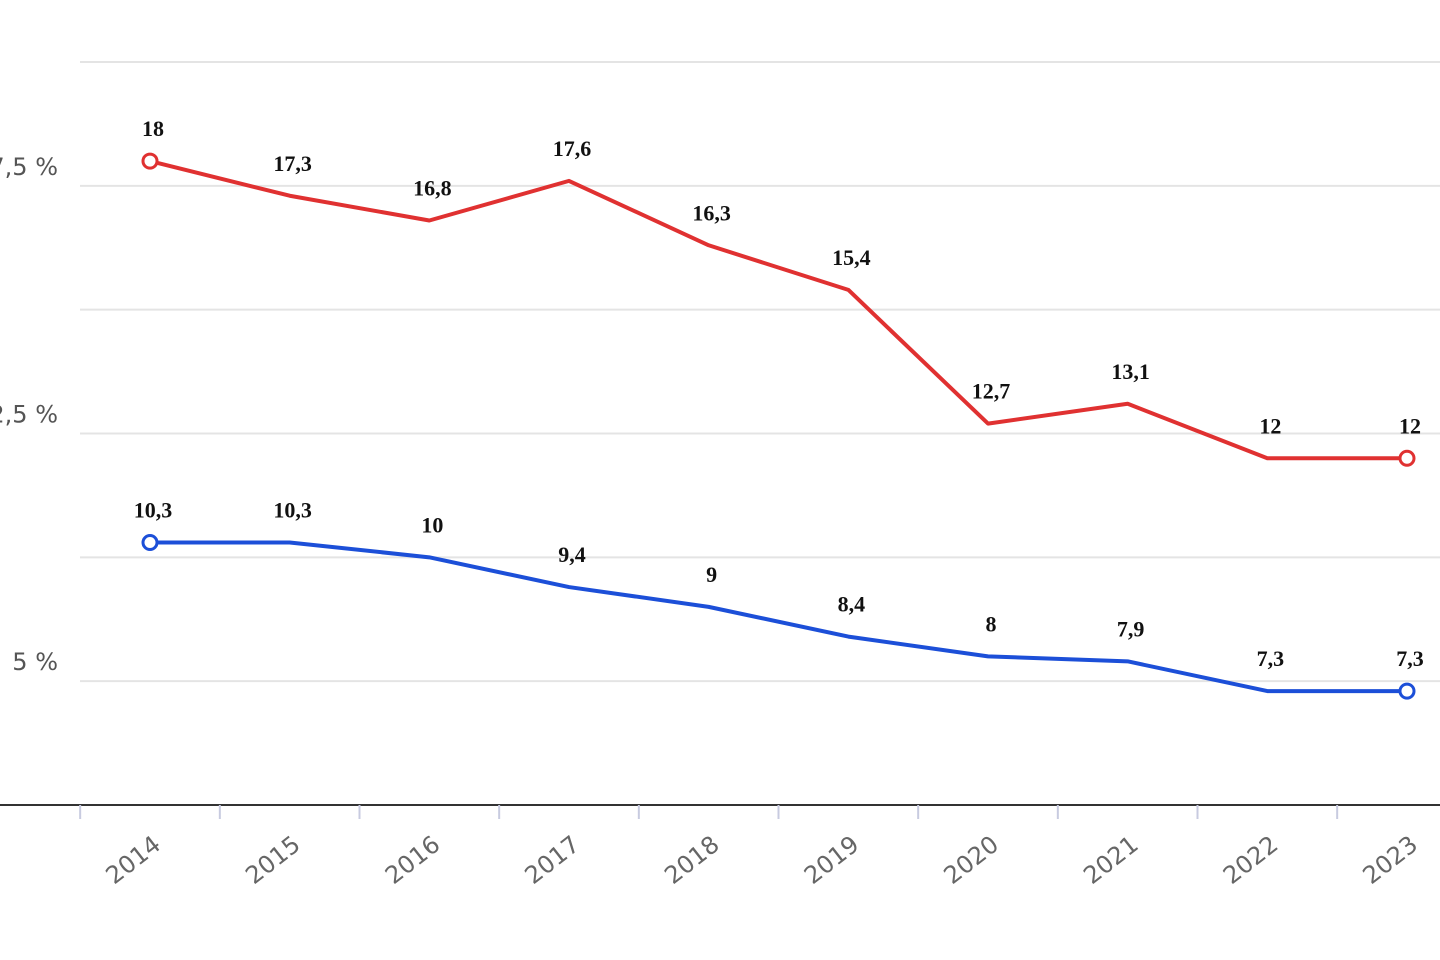  Describe the element at coordinates (292, 163) in the screenshot. I see `data-label: 17,3` at that location.